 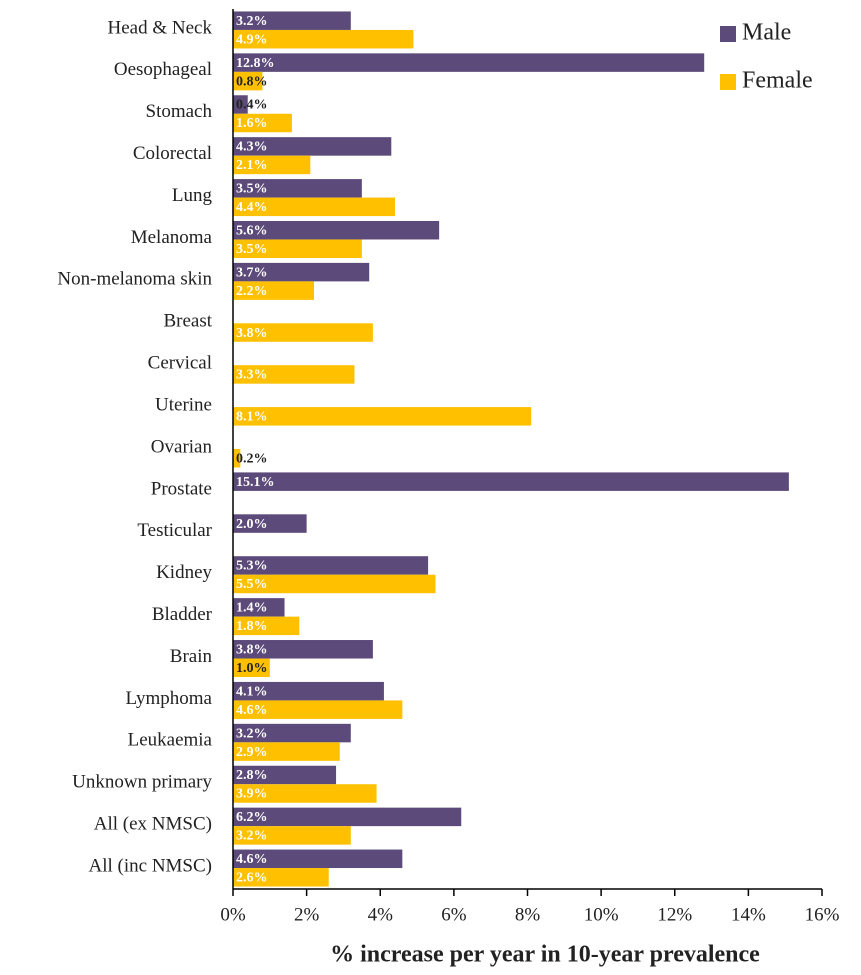 What do you see at coordinates (766, 33) in the screenshot?
I see `legend-label: Male` at bounding box center [766, 33].